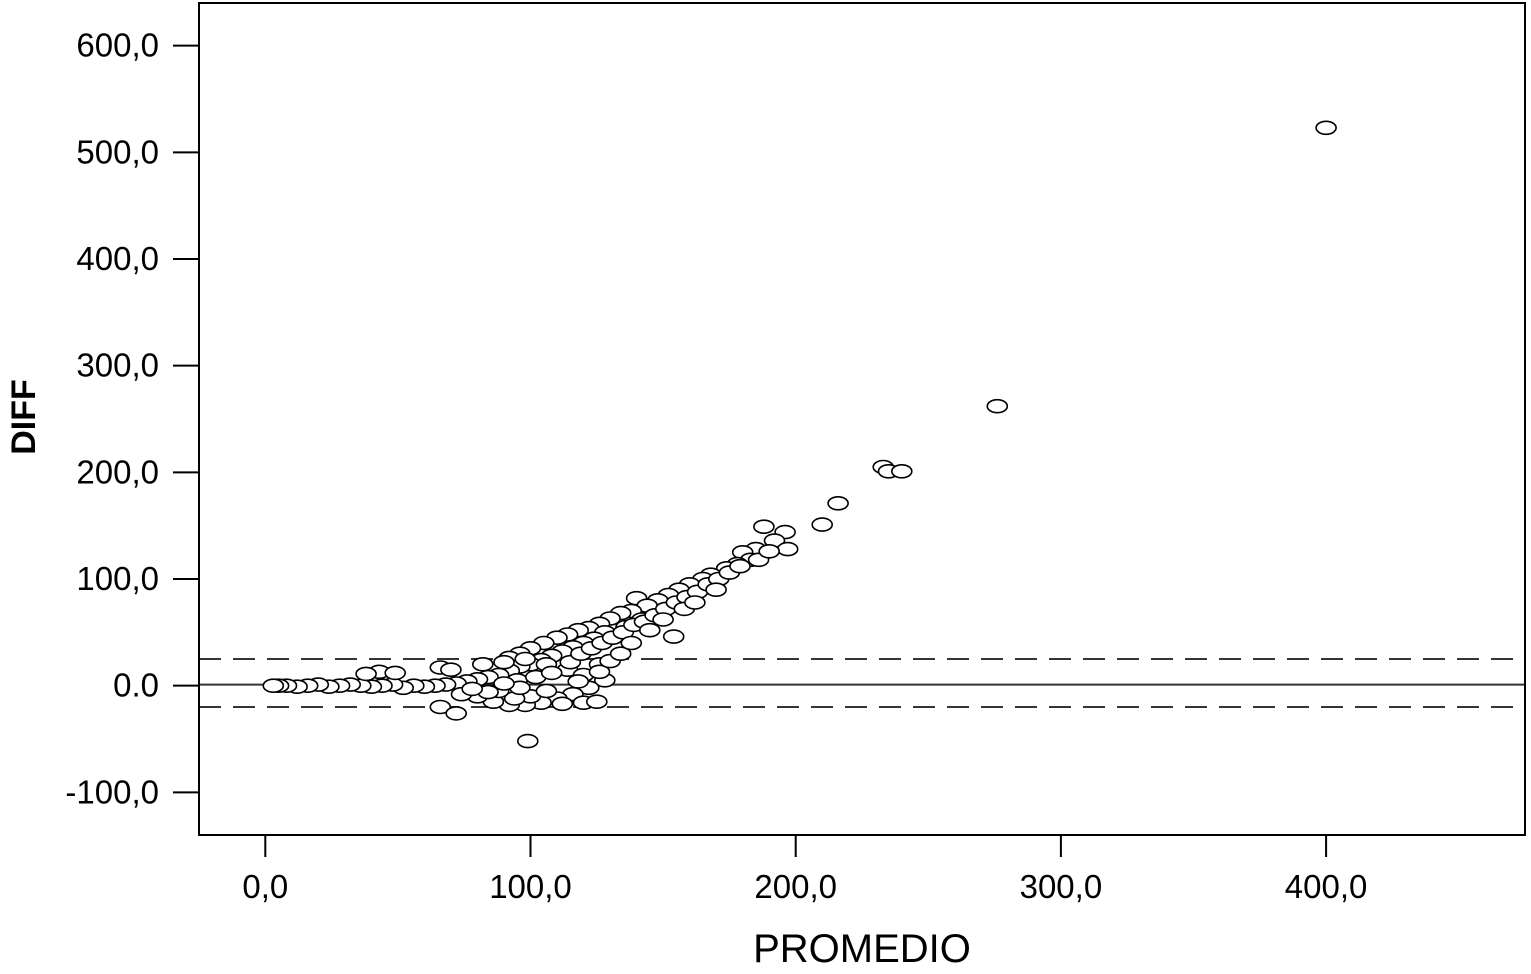 This screenshot has width=1531, height=974. I want to click on x-axis: 0,0 100,0 200,0 300,0 400,0, so click(804, 870).